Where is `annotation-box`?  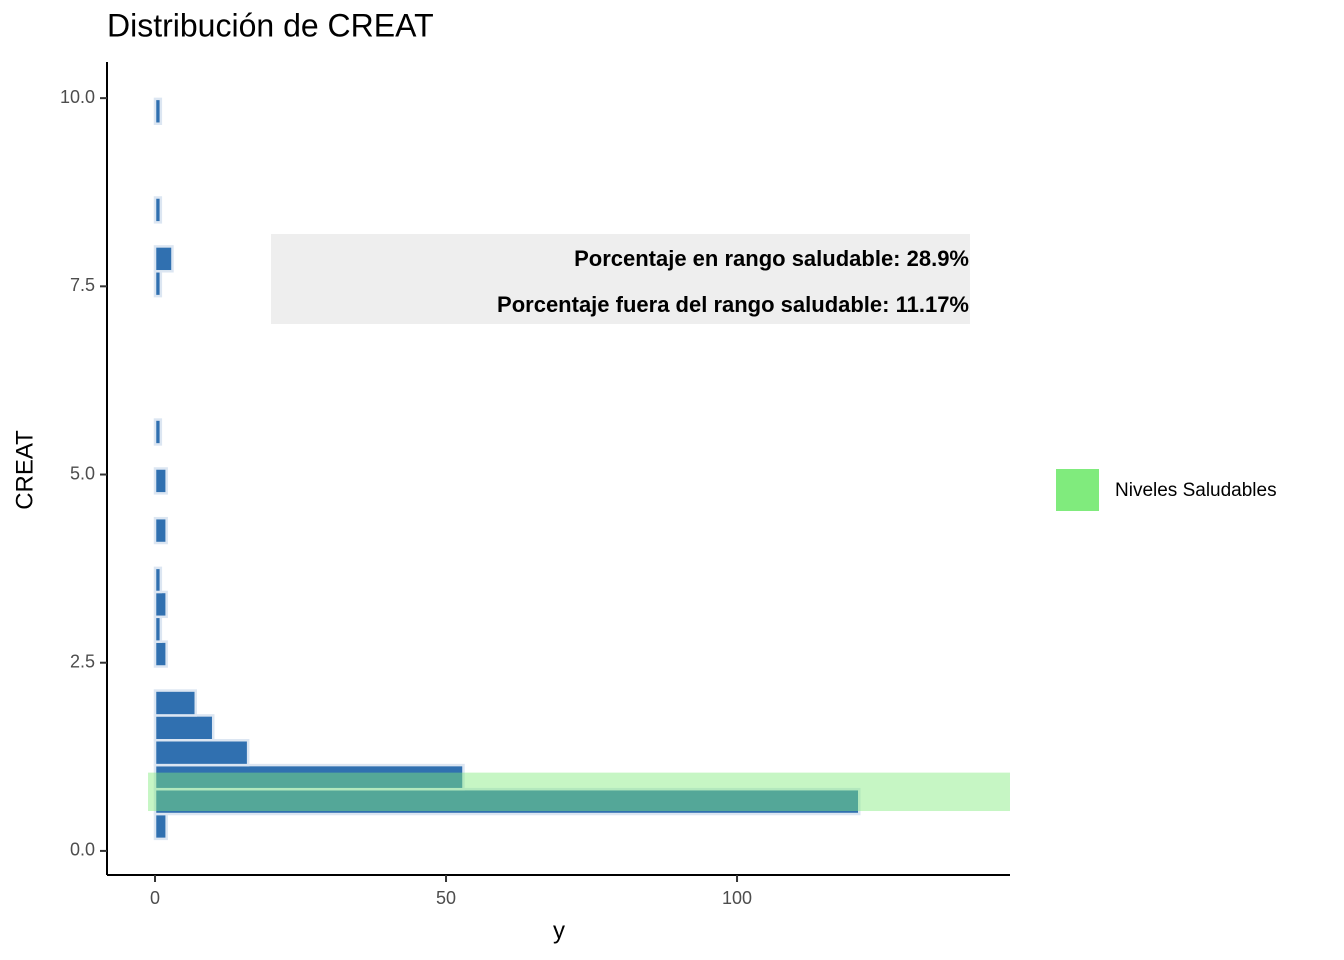 annotation-box is located at coordinates (620, 279).